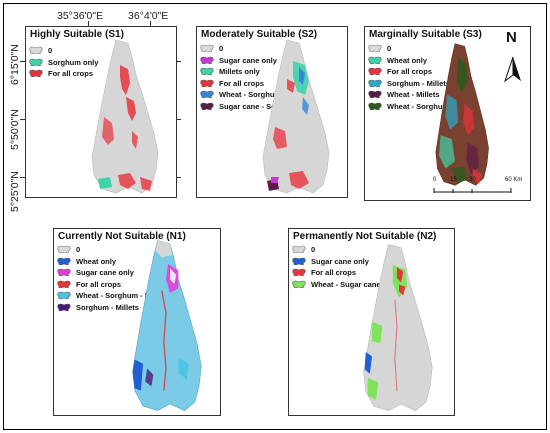 The height and width of the screenshot is (433, 550). I want to click on lat-label-1: 6°15'0"N, so click(15, 64).